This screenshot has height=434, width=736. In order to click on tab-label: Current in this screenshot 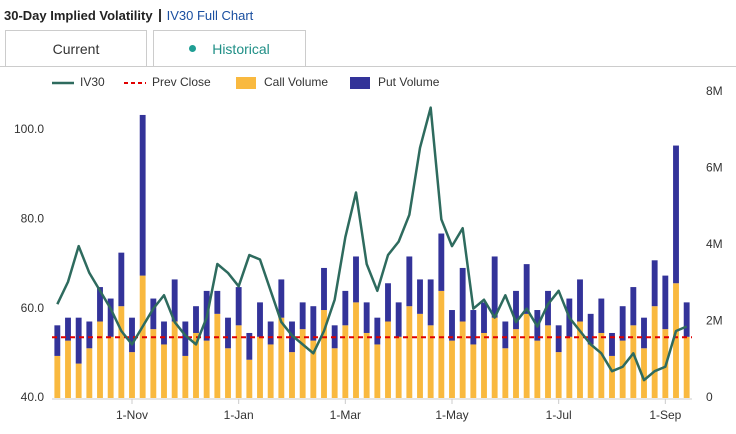, I will do `click(76, 48)`.